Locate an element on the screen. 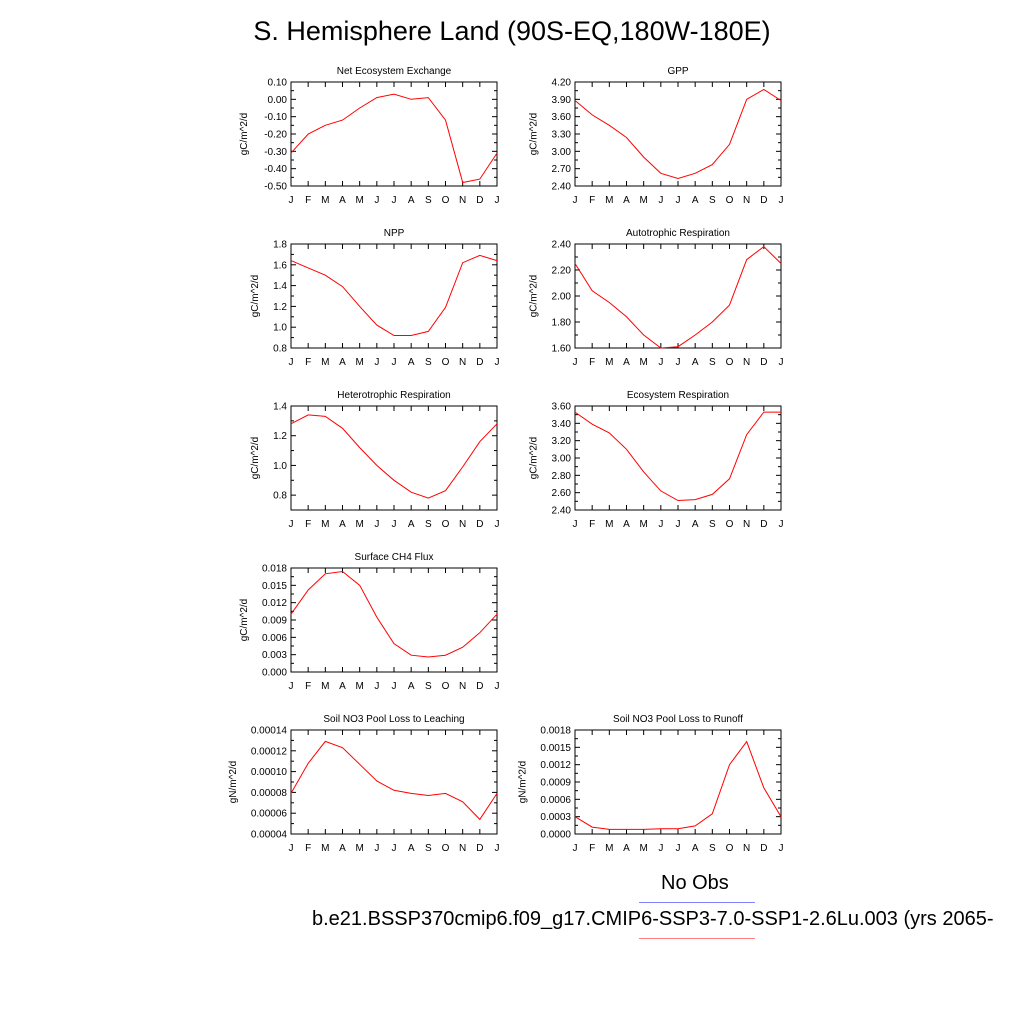 The width and height of the screenshot is (1024, 1024). y-tick-label: 0.0018 is located at coordinates (555, 731).